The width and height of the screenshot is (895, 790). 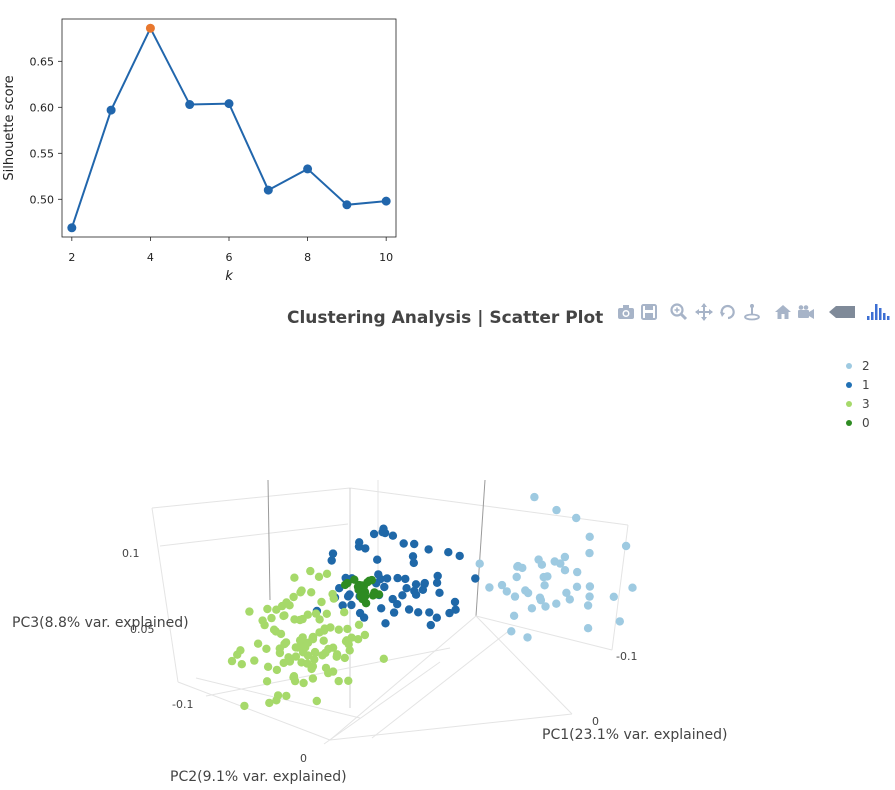 What do you see at coordinates (879, 312) in the screenshot?
I see `plotly-logo-icon` at bounding box center [879, 312].